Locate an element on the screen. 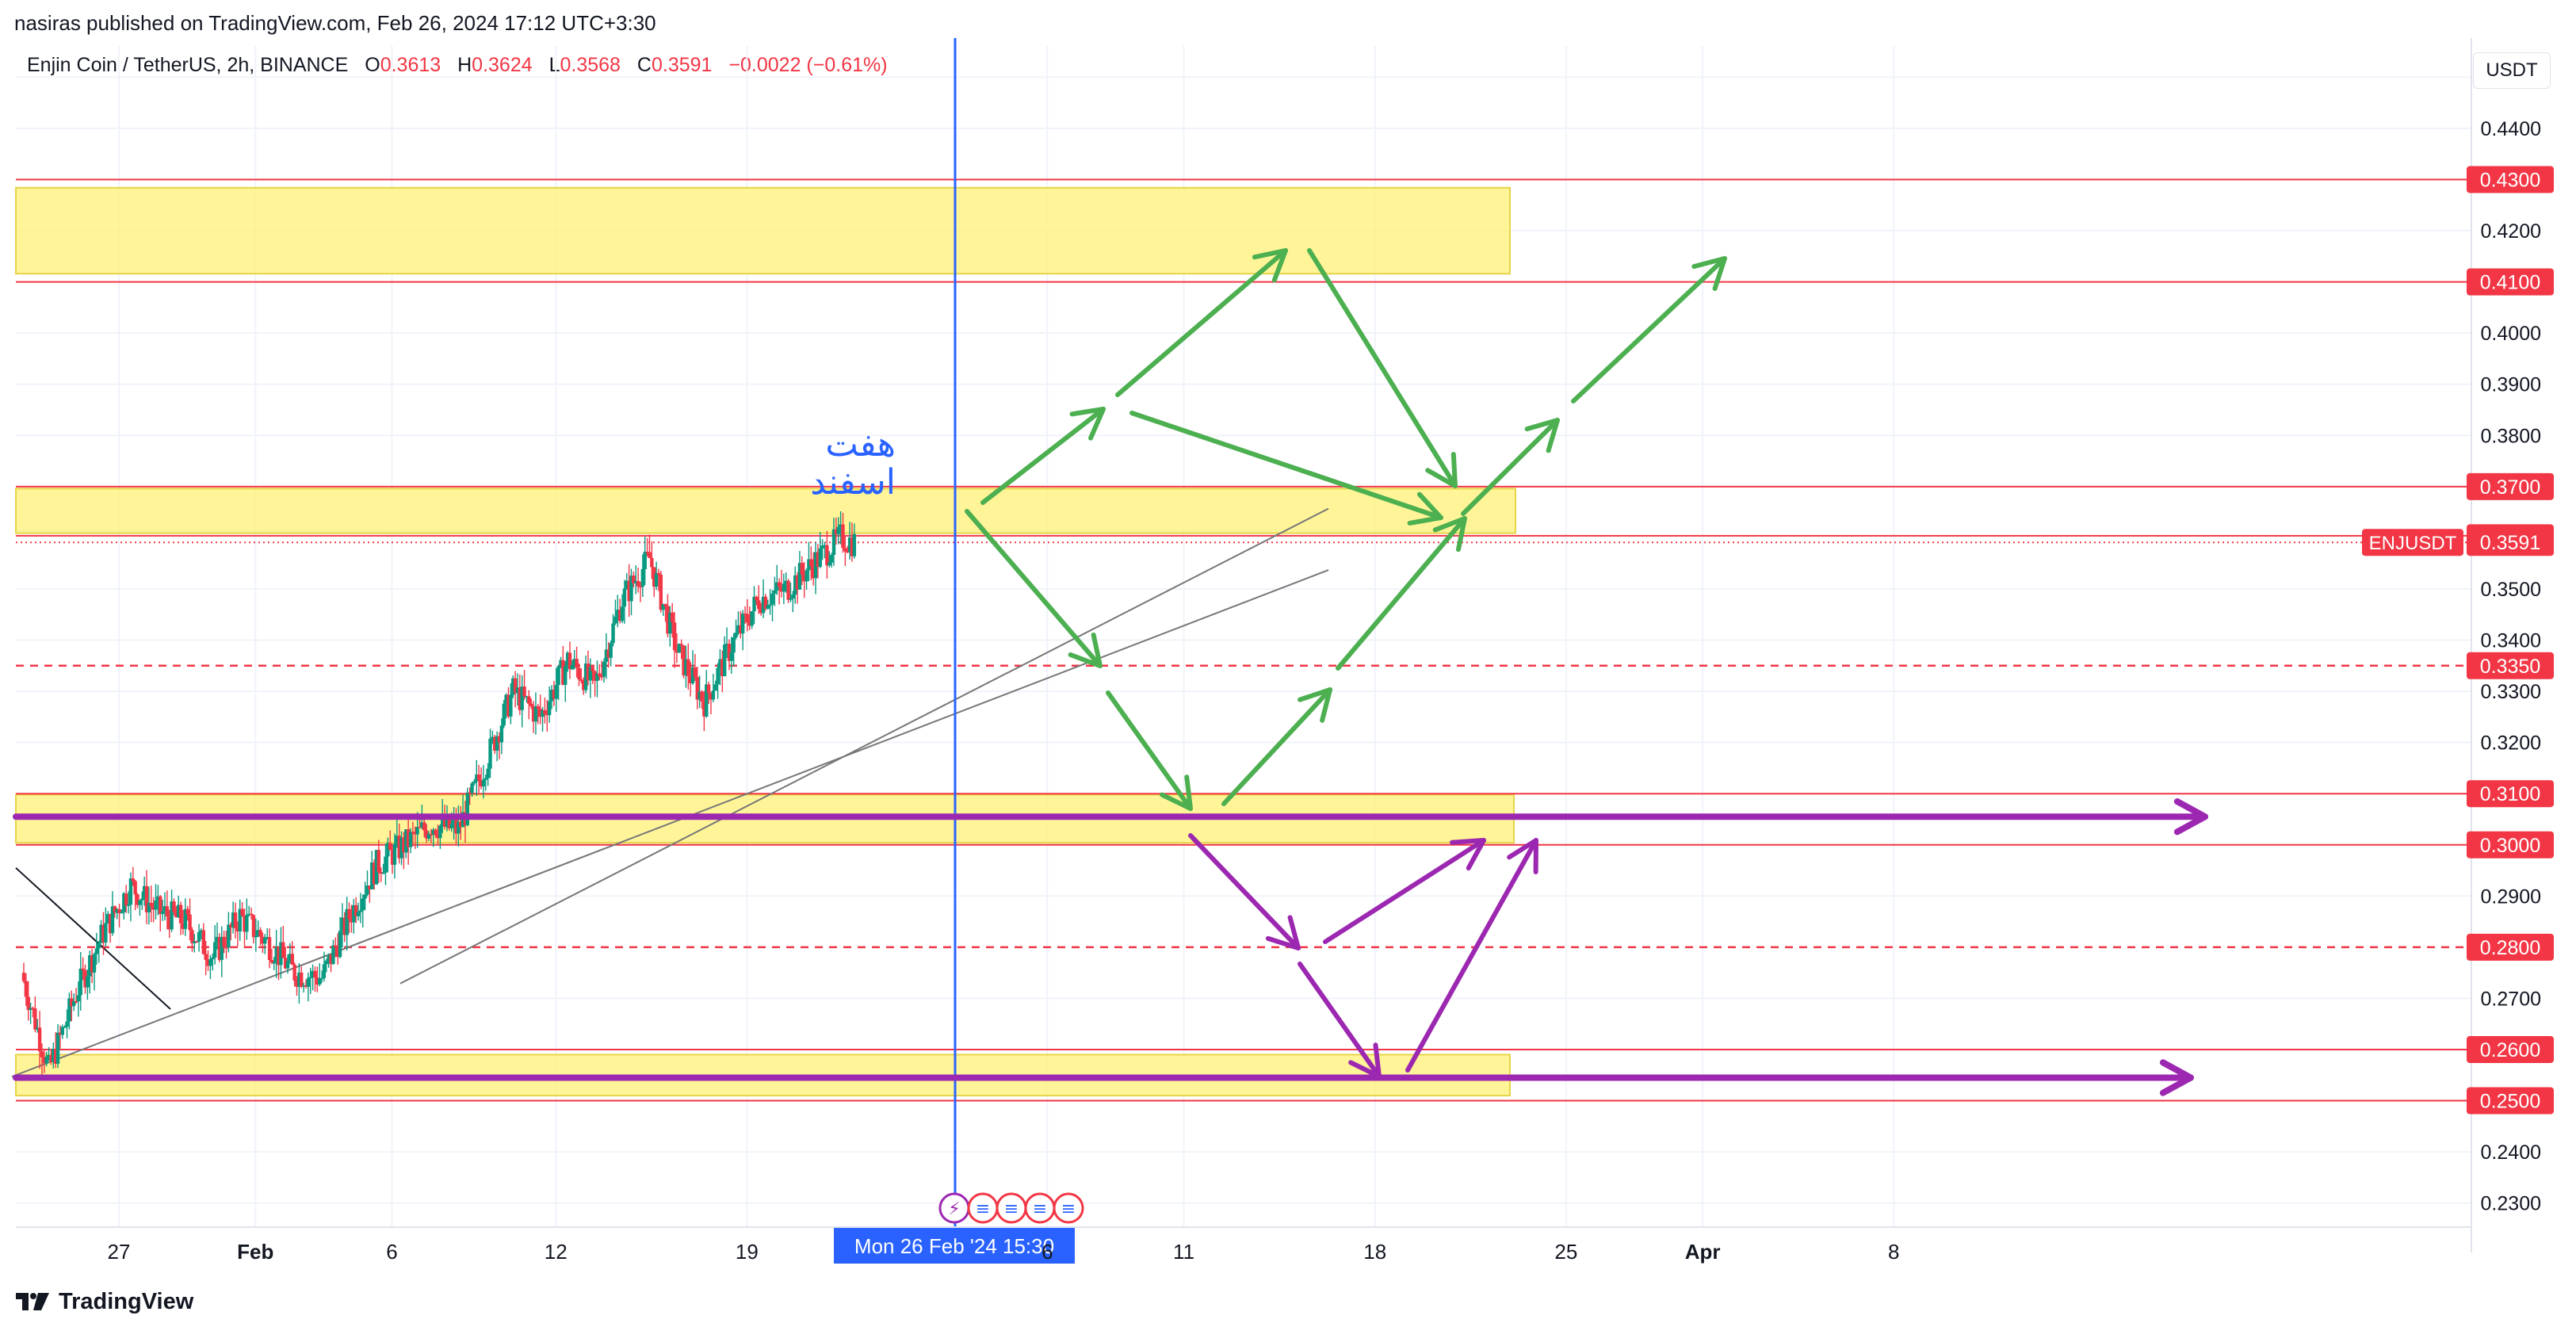 The image size is (2576, 1327). footer: TradingView is located at coordinates (103, 1301).